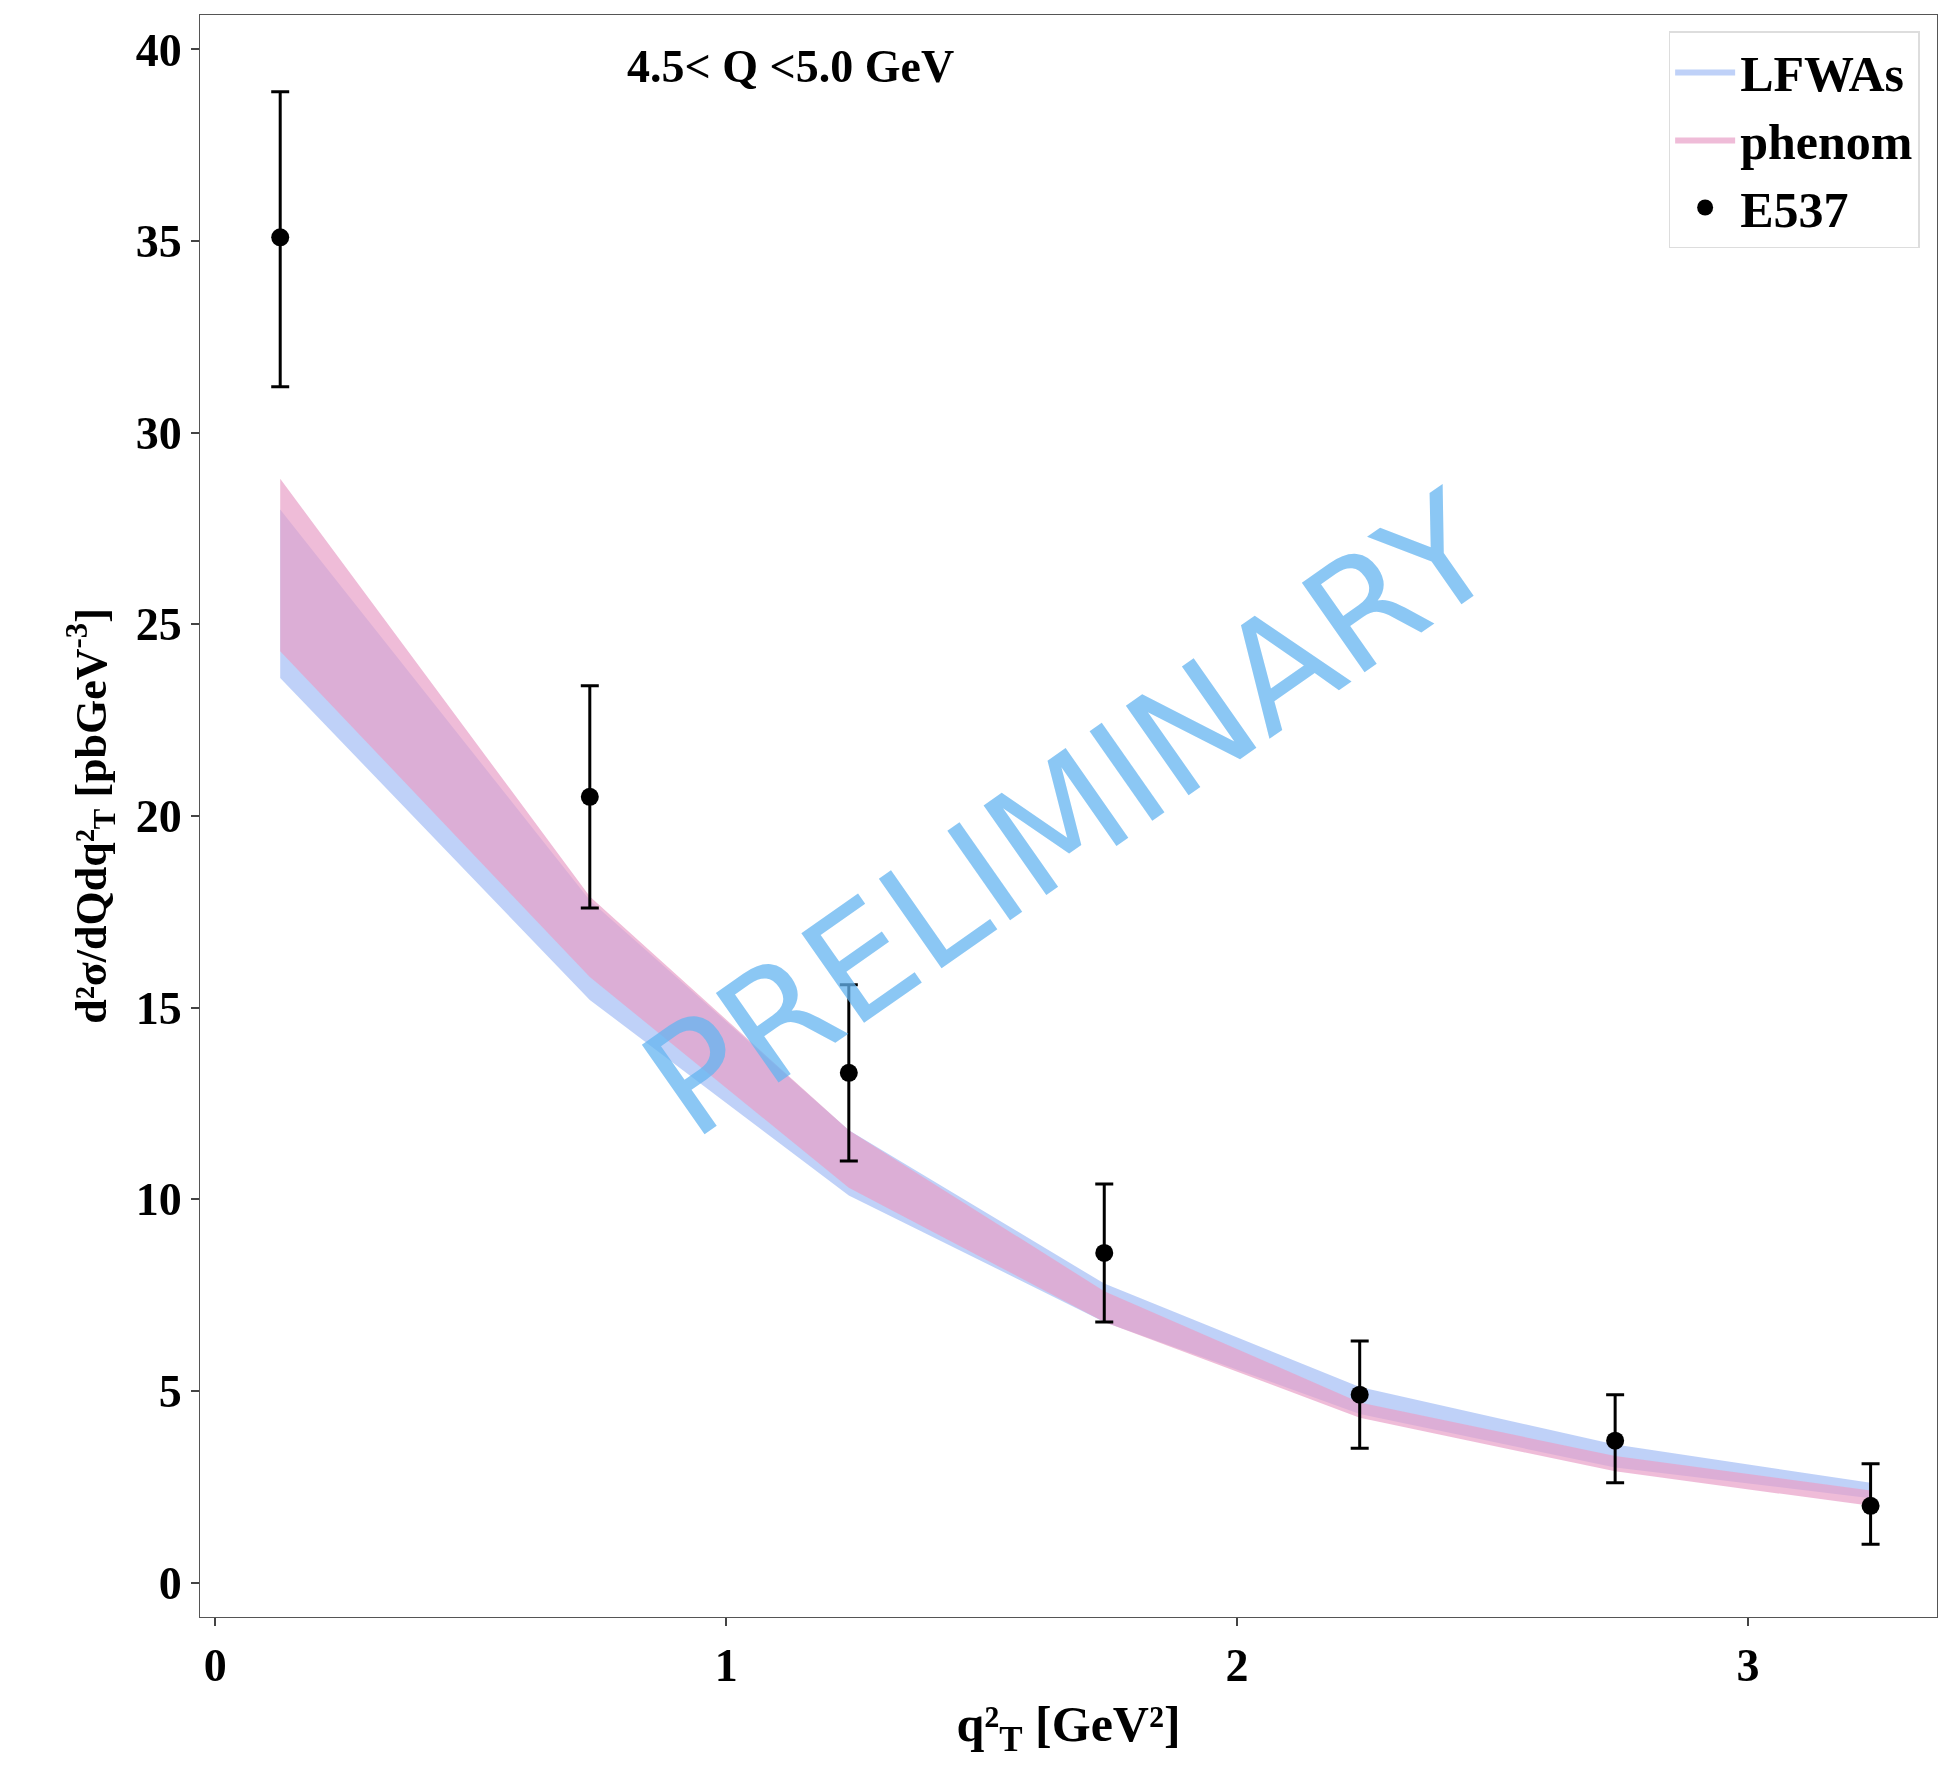 This screenshot has width=1957, height=1787. What do you see at coordinates (1822, 74) in the screenshot?
I see `legend-label: LFWAs` at bounding box center [1822, 74].